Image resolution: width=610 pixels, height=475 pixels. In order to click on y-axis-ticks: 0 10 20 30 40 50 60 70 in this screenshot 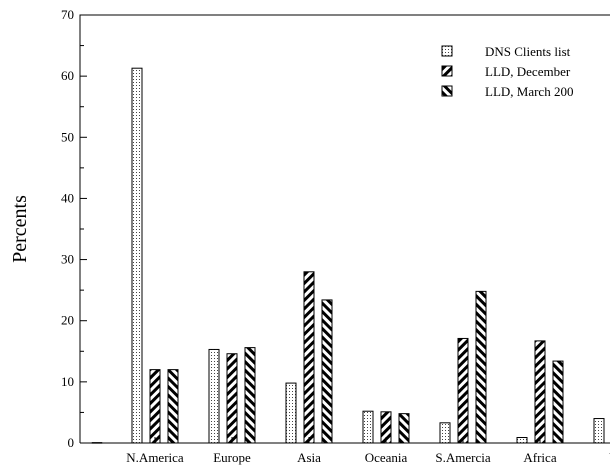, I will do `click(74, 228)`.